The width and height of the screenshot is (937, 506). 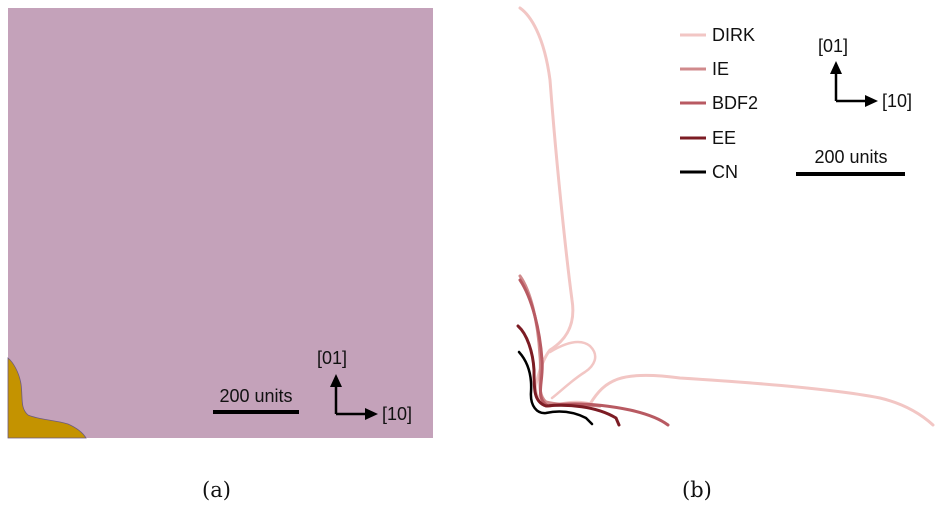 I want to click on axis-up-arrow-icon, so click(x=336, y=380).